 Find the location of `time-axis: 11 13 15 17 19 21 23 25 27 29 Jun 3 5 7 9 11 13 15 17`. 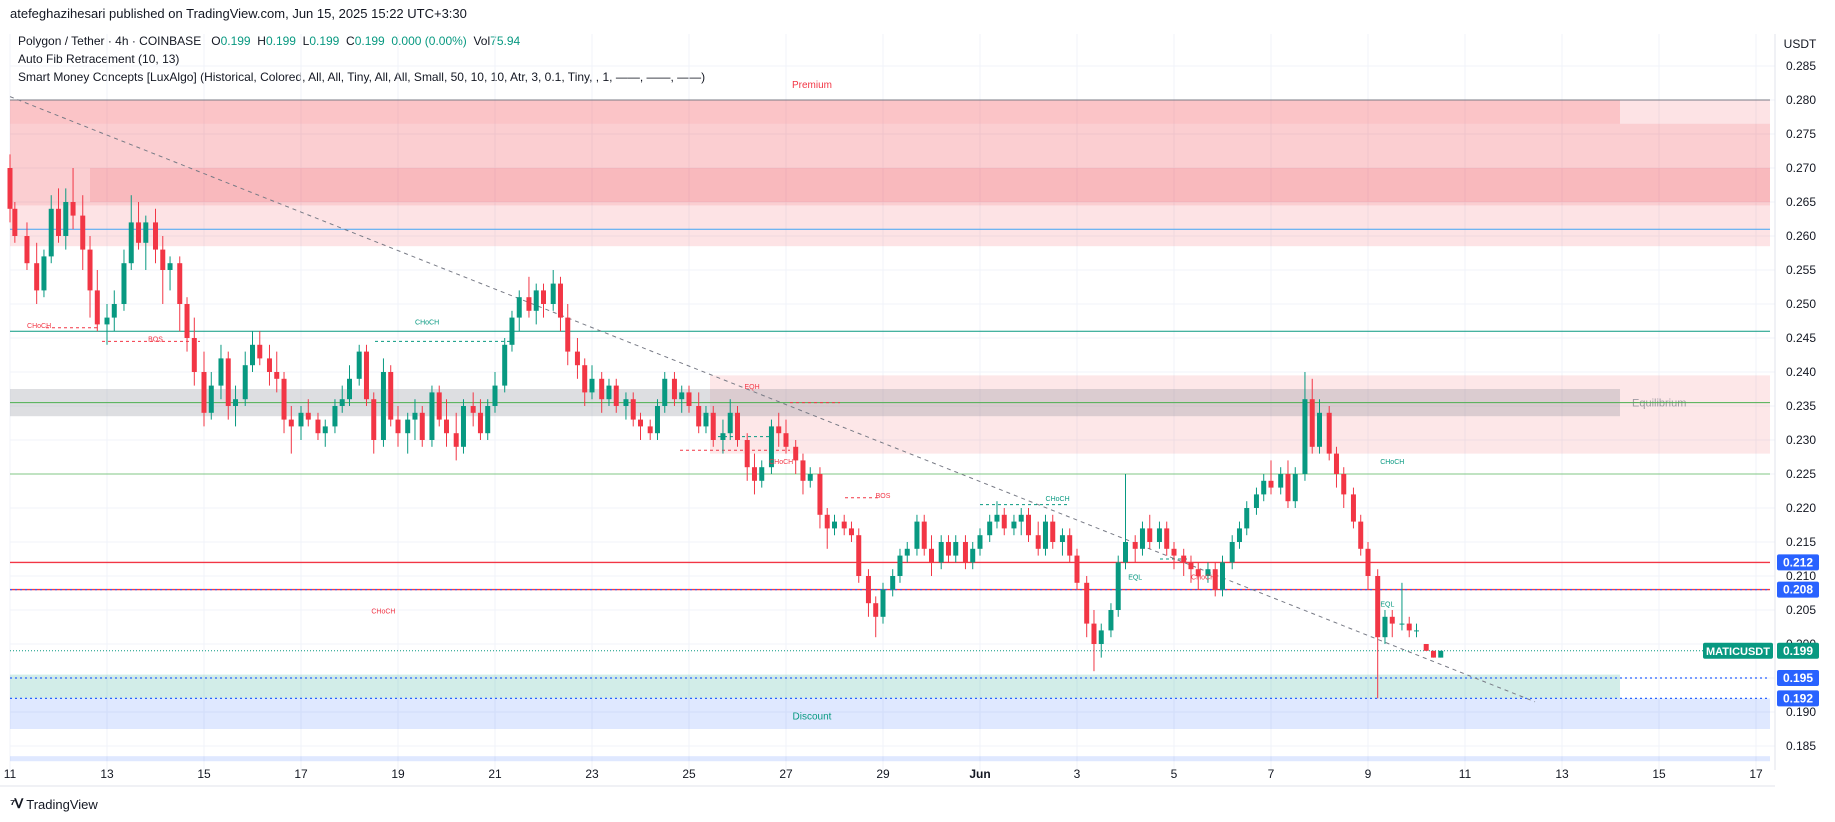

time-axis: 11 13 15 17 19 21 23 25 27 29 Jun 3 5 7 9 11 13 15 17 is located at coordinates (887, 777).